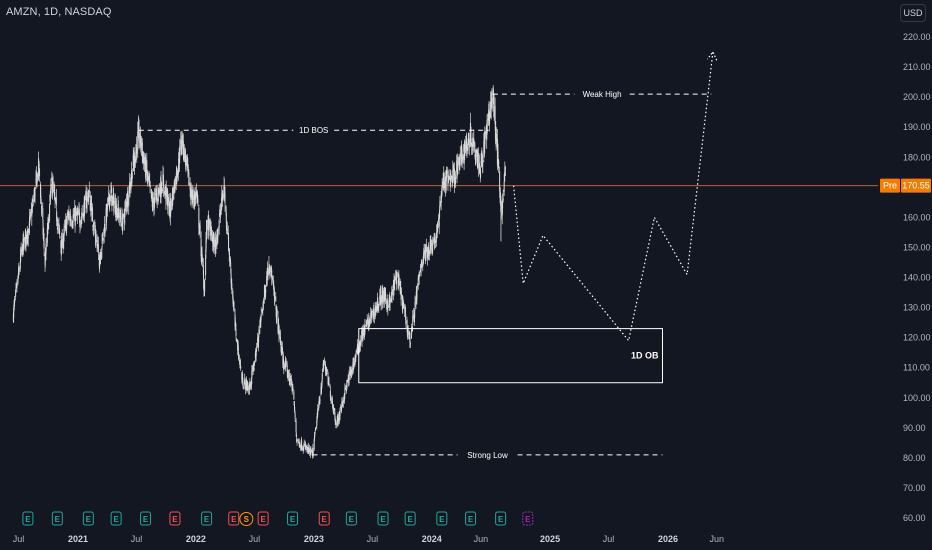 The image size is (932, 550). What do you see at coordinates (913, 13) in the screenshot?
I see `currency-button: USD` at bounding box center [913, 13].